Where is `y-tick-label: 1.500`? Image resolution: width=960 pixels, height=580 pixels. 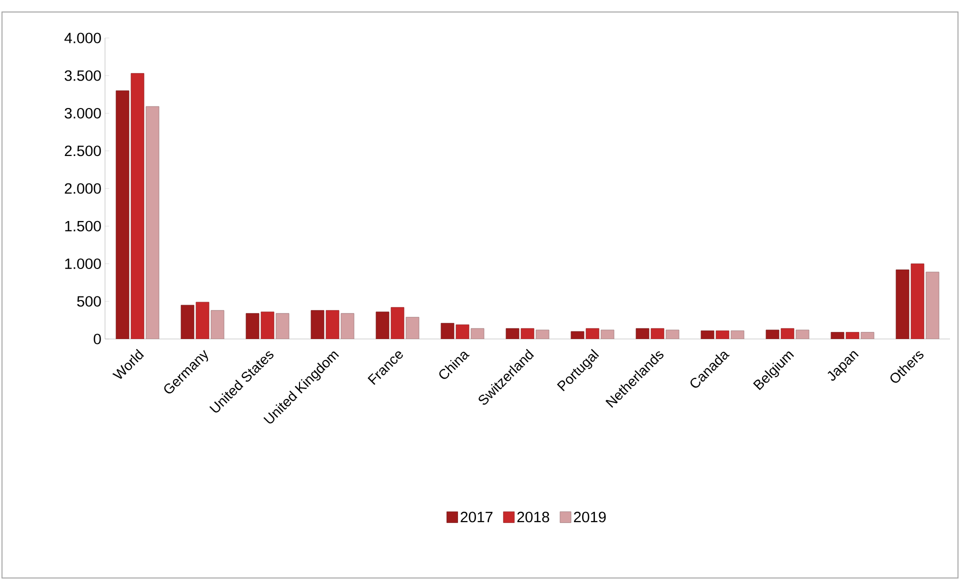
y-tick-label: 1.500 is located at coordinates (83, 226).